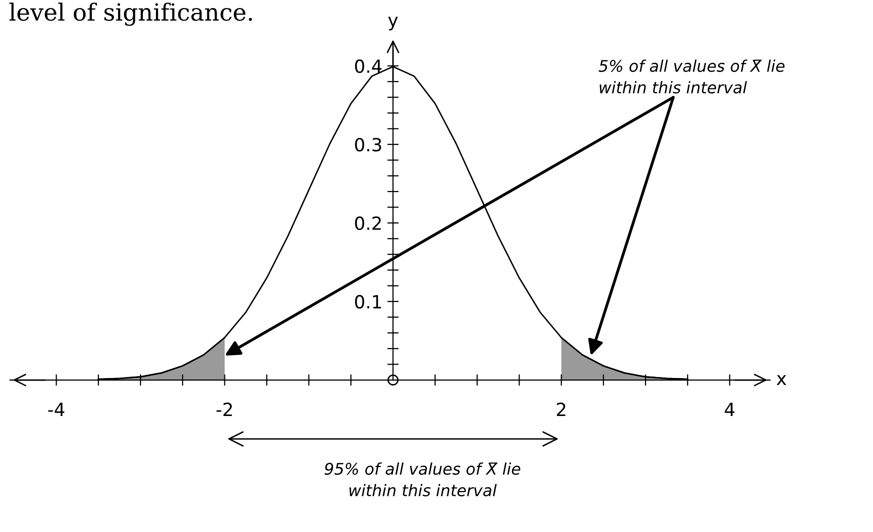 The width and height of the screenshot is (873, 532). Describe the element at coordinates (729, 409) in the screenshot. I see `x-tick-label: 4` at that location.